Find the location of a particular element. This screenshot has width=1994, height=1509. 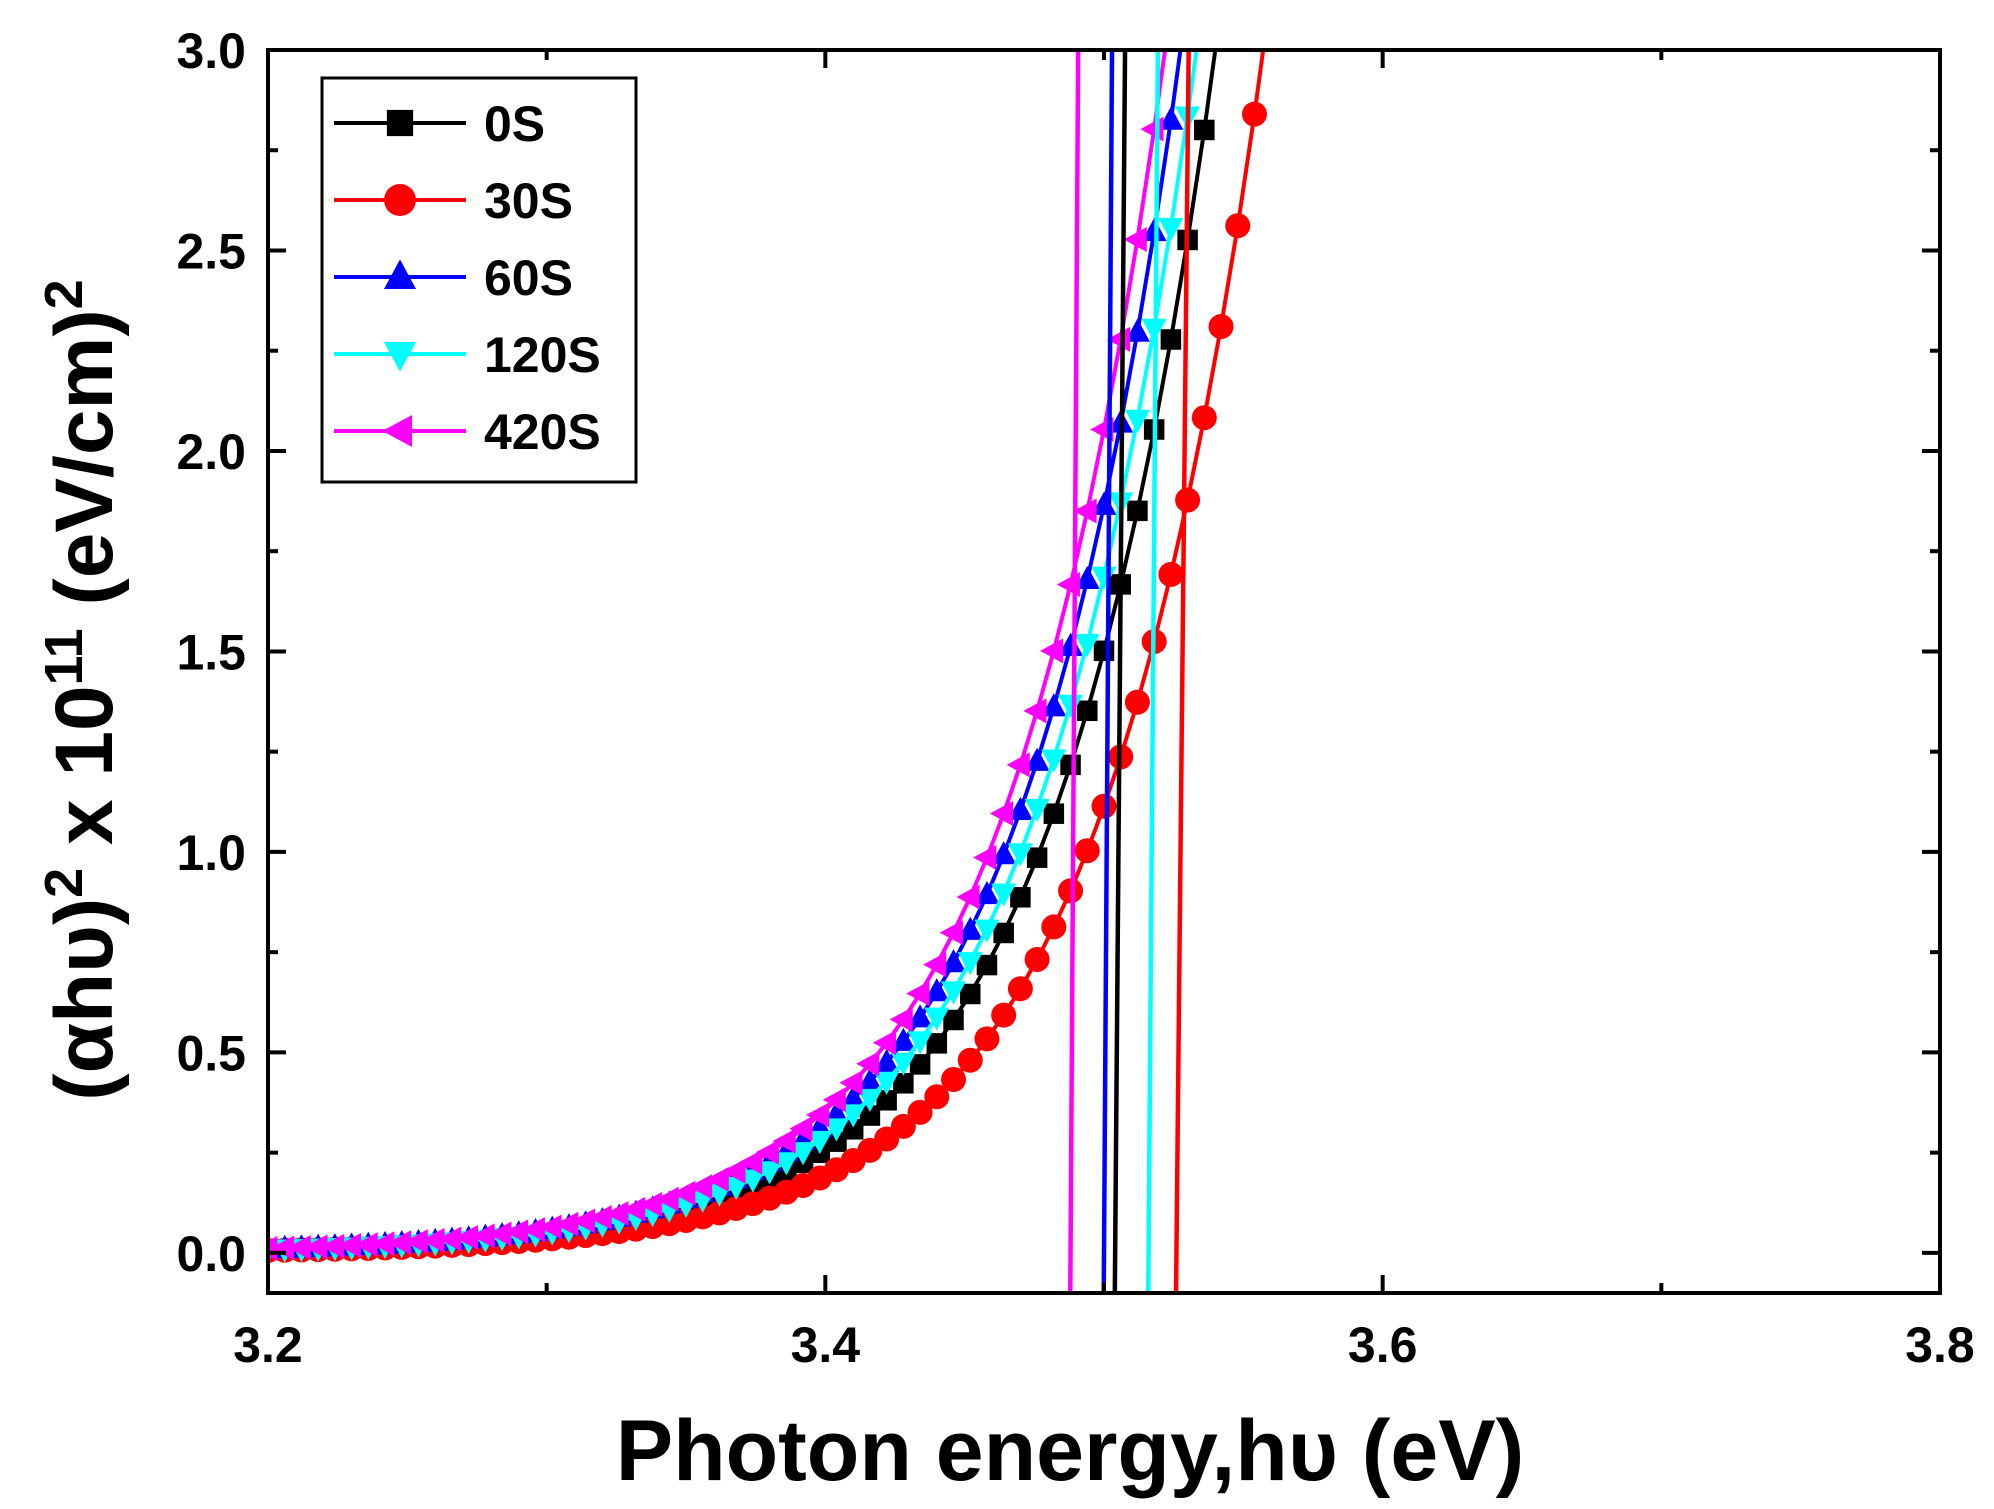

x-tick-label: 3.8 is located at coordinates (1940, 1345).